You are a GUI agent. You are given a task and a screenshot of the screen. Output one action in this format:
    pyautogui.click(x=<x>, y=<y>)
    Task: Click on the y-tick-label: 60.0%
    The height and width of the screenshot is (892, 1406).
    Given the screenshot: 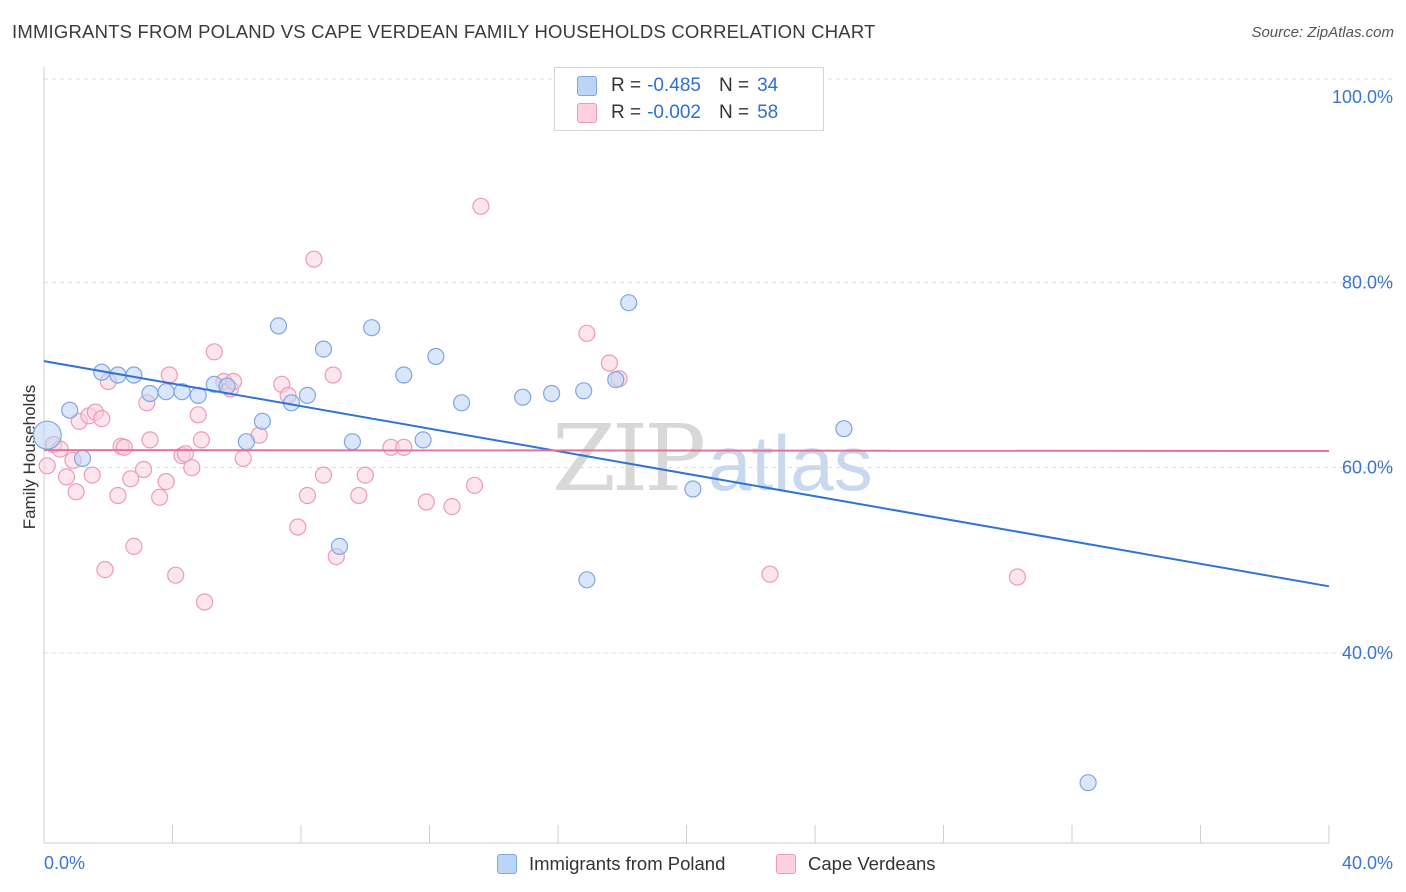 What is the action you would take?
    pyautogui.click(x=1367, y=468)
    